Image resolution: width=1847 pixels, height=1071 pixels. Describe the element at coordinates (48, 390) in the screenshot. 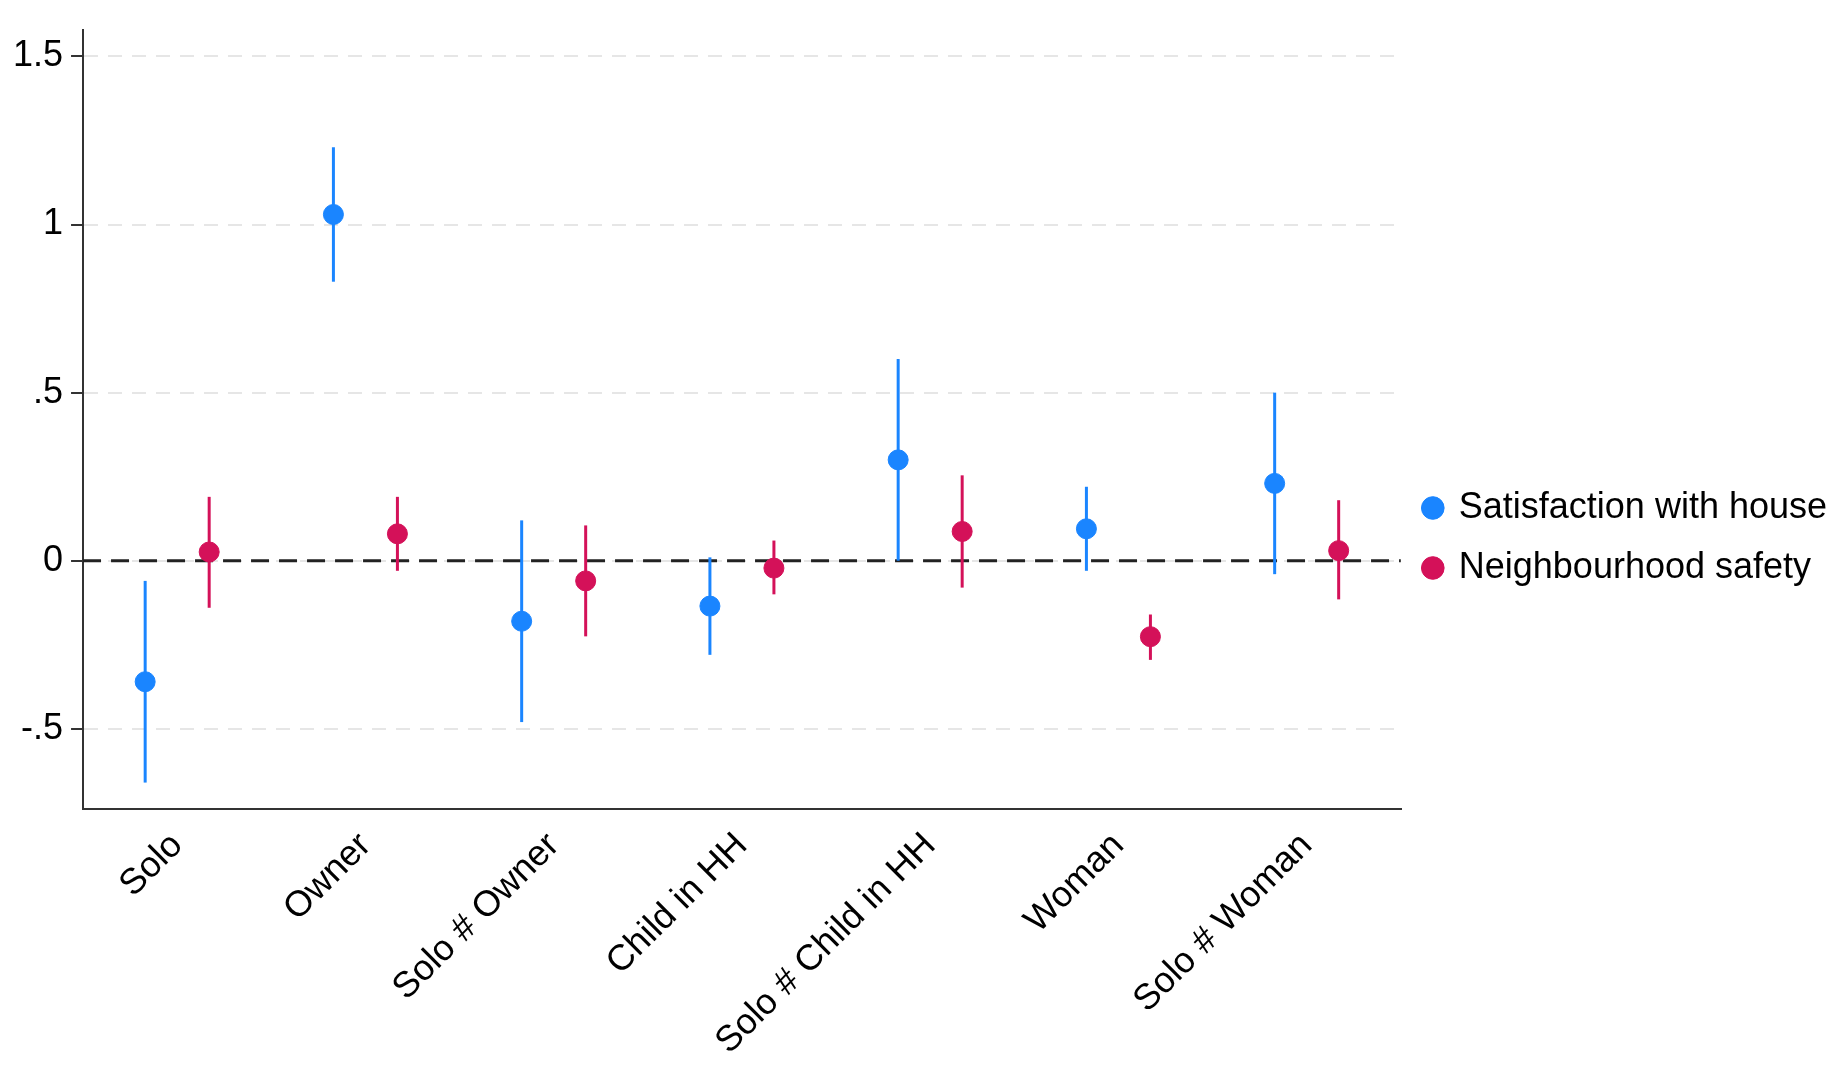

I see `y-tick-label: .5` at that location.